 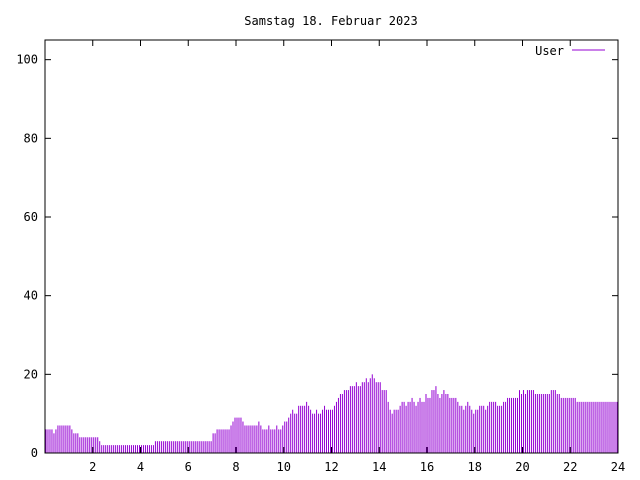 I want to click on x-tick-label: 4, so click(x=140, y=467).